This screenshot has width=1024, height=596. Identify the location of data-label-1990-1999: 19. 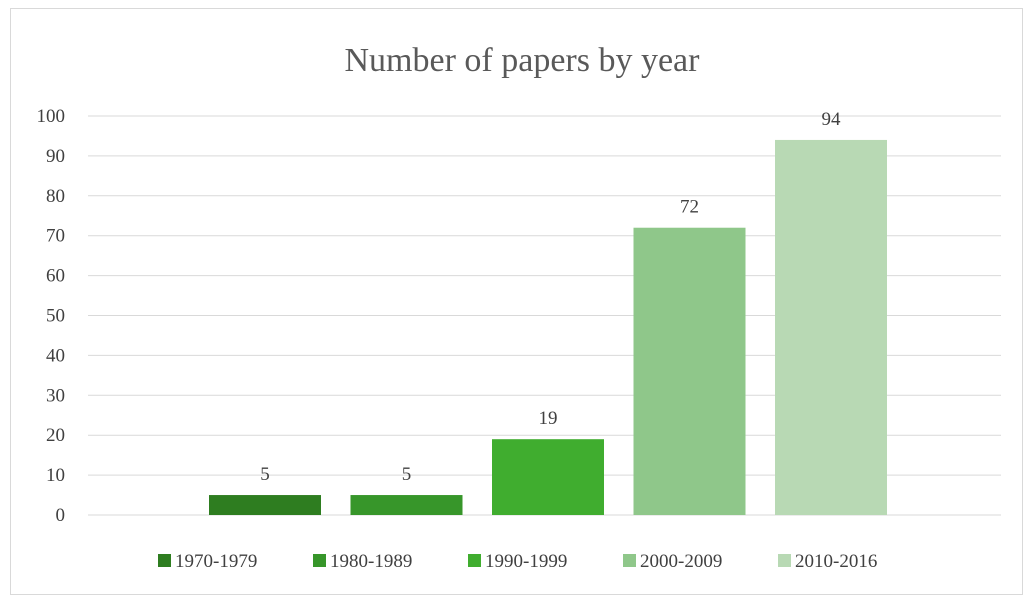
(548, 418).